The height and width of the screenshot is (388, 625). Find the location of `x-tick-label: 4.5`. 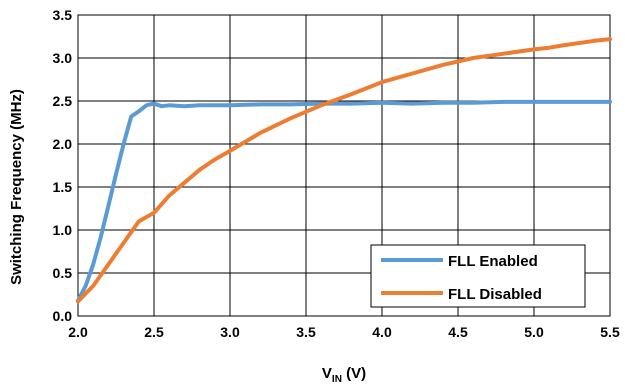

x-tick-label: 4.5 is located at coordinates (458, 332).